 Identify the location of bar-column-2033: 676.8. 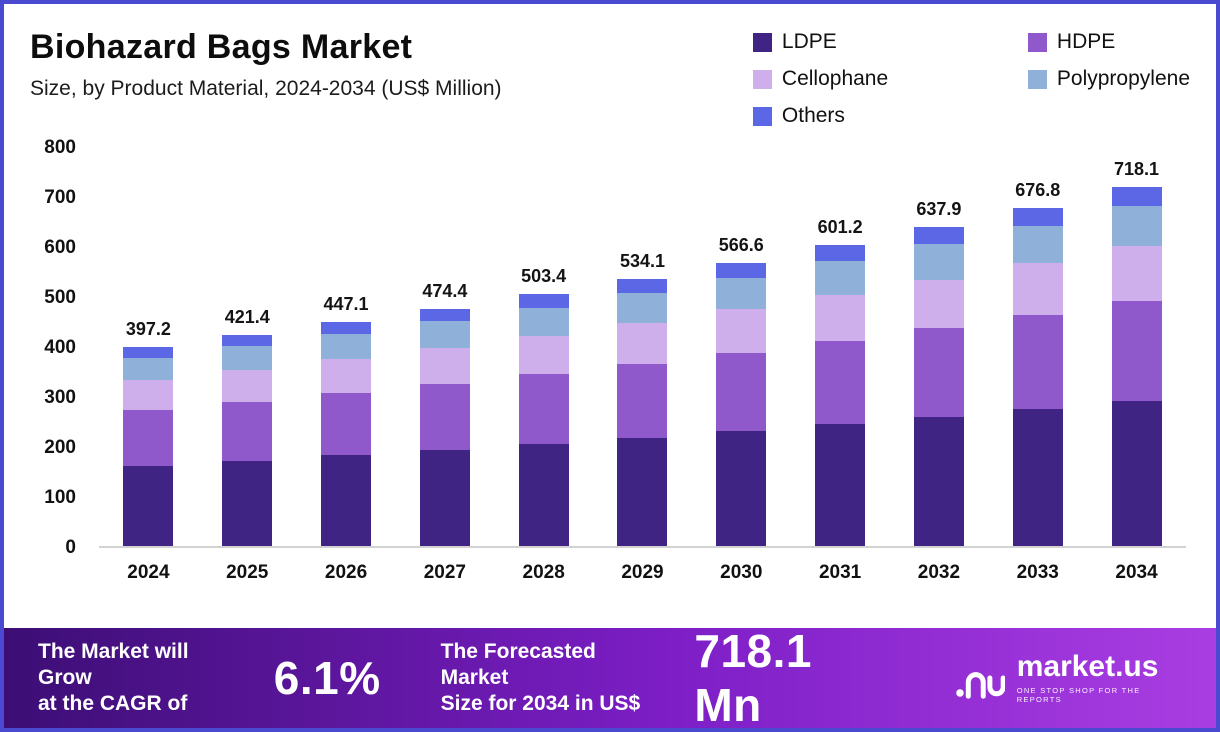
(1037, 347).